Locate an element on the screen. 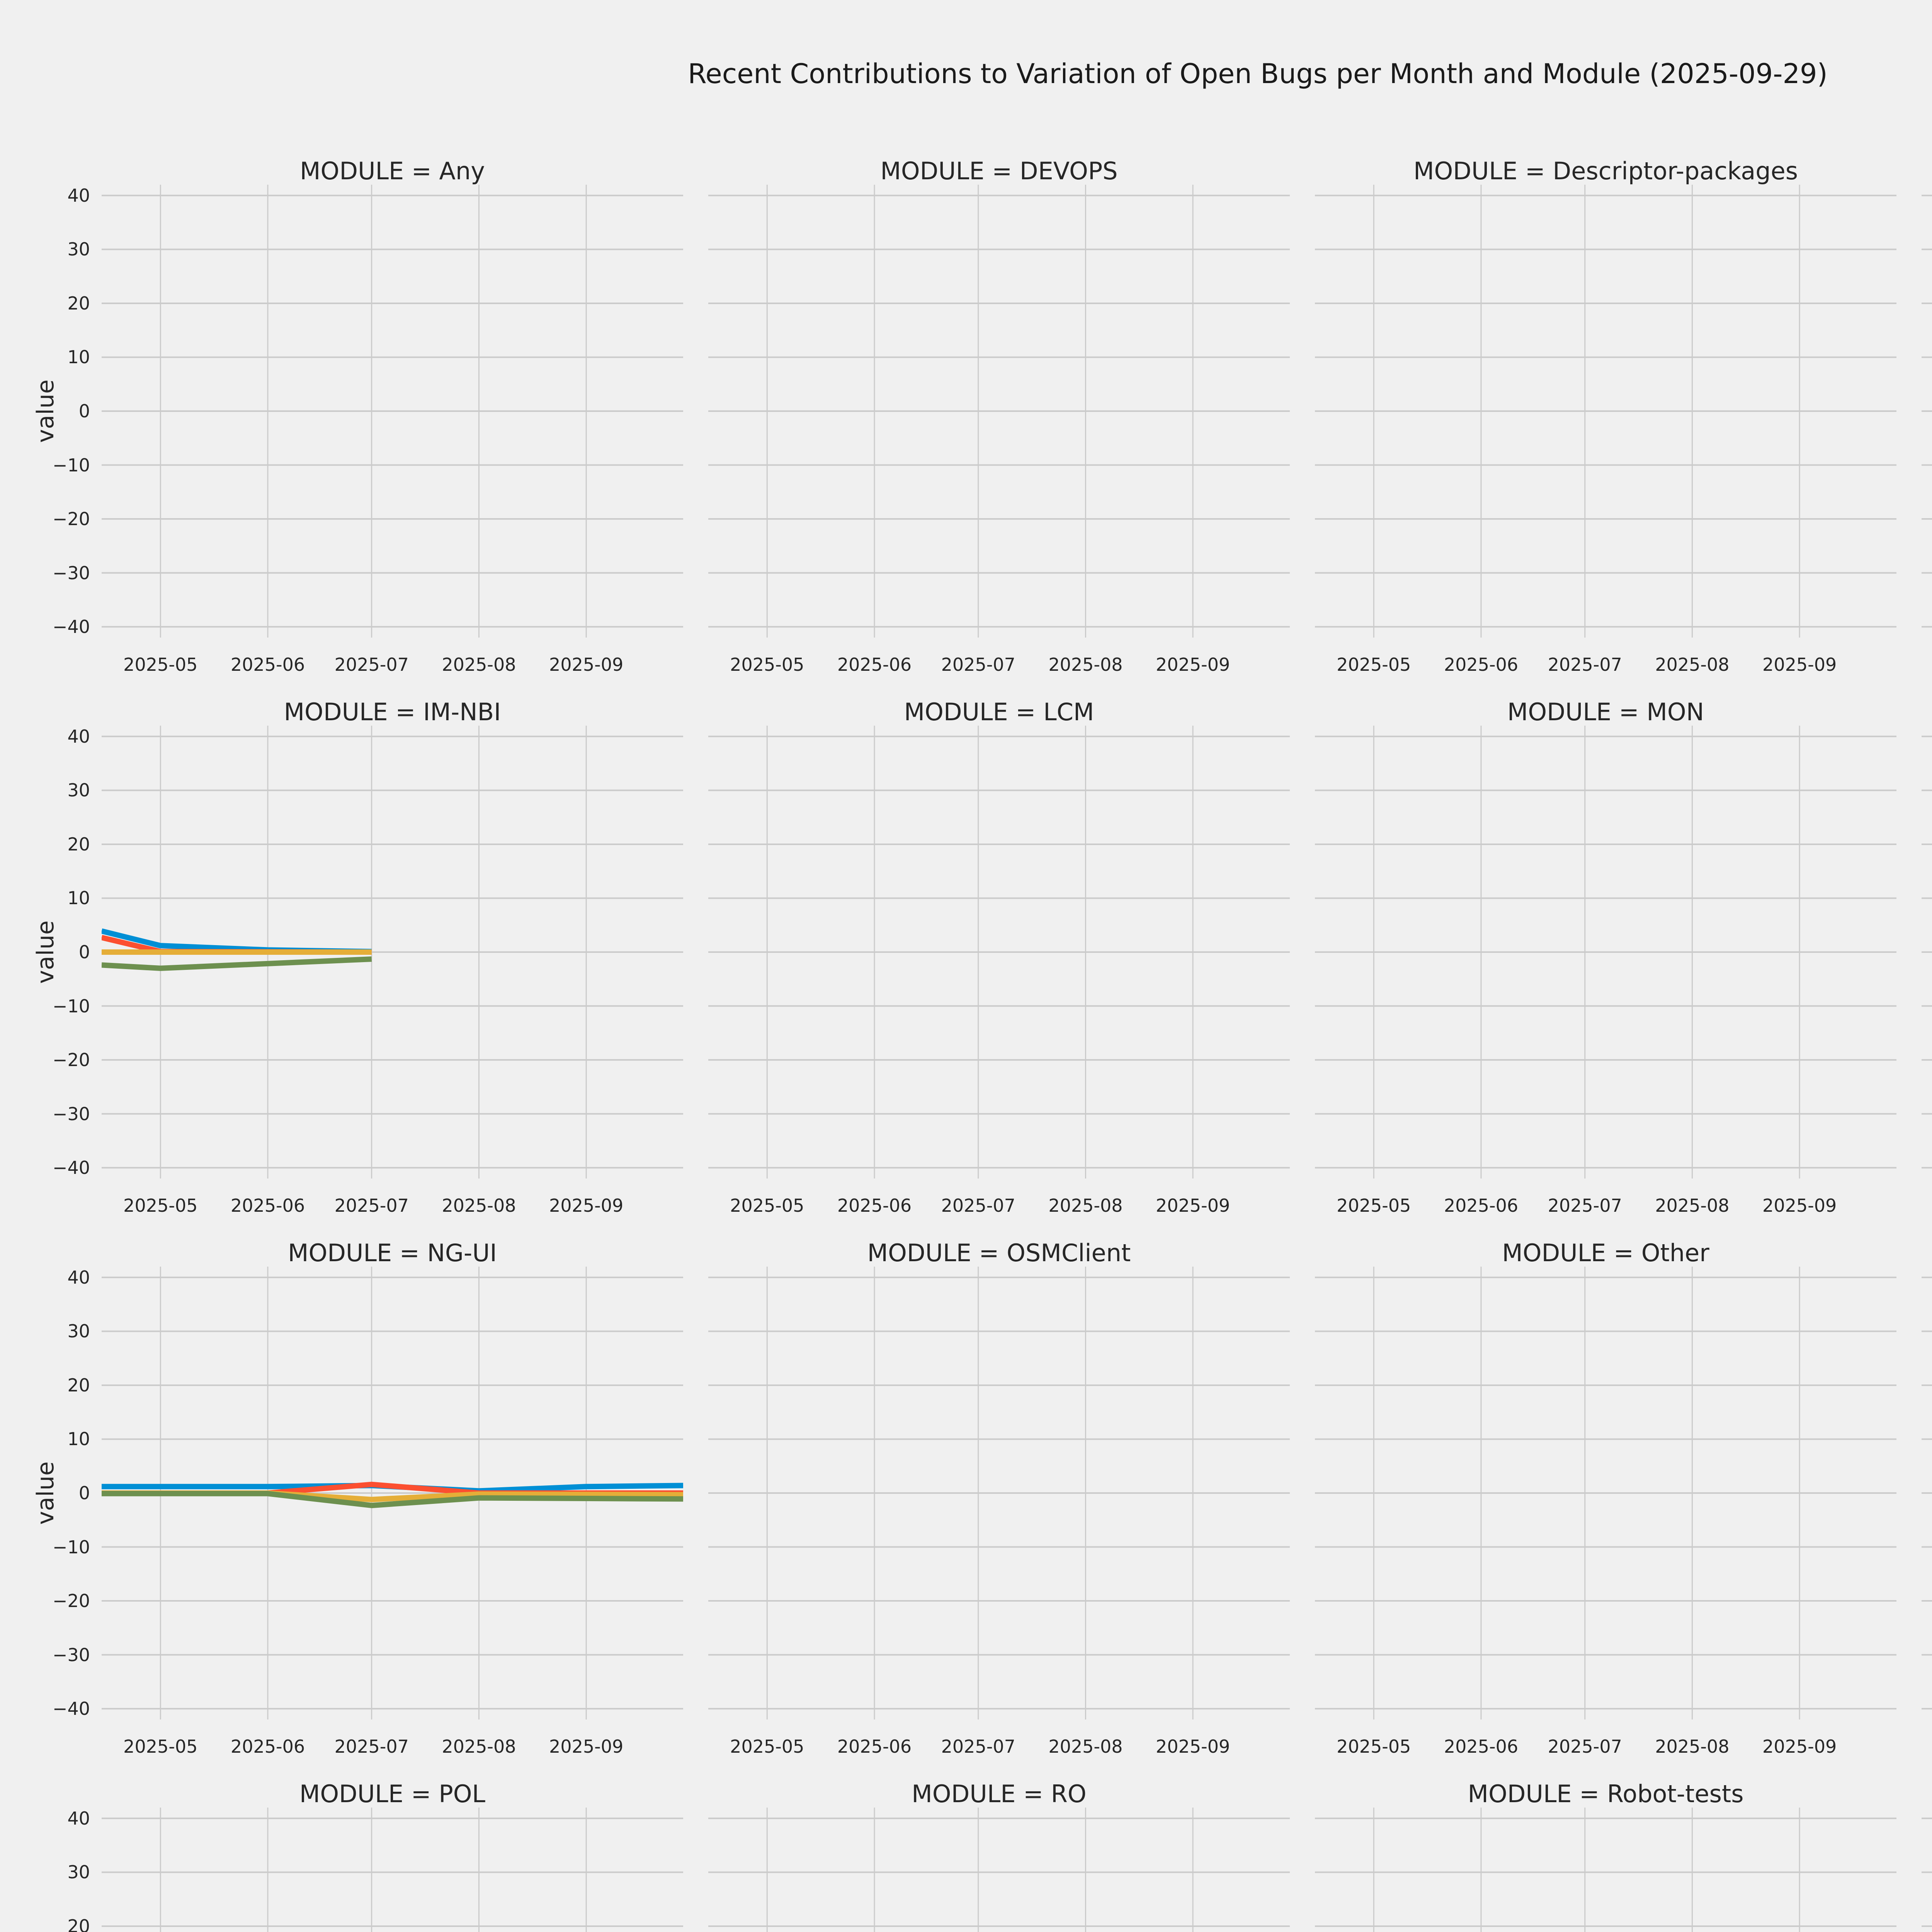 This screenshot has width=1932, height=1932. plot-area-pla is located at coordinates (1927, 1493).